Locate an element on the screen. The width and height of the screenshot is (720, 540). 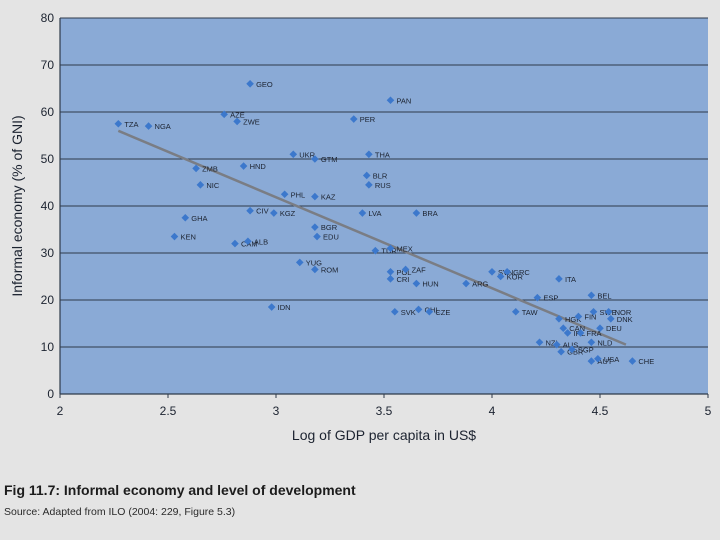
point-label: YUG is located at coordinates (314, 262).